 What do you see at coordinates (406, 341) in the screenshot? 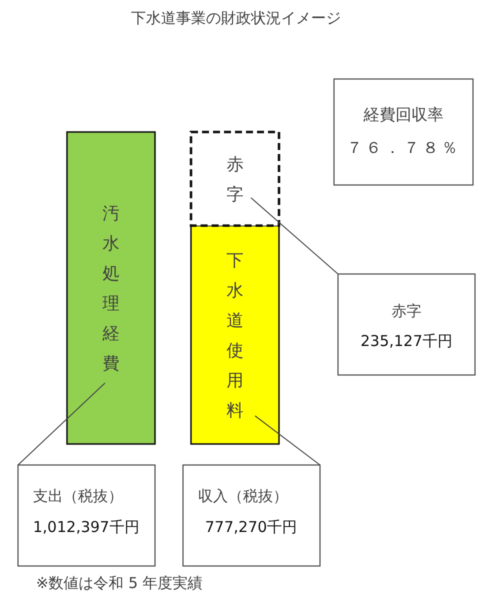
I see `text: 235,127千円` at bounding box center [406, 341].